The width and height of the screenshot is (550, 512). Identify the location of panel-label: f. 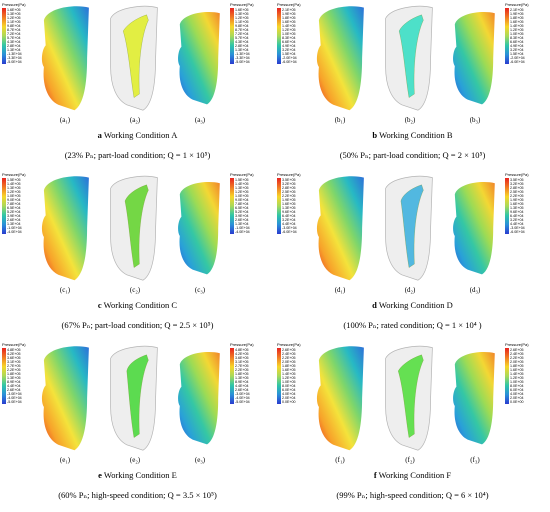
(375, 475).